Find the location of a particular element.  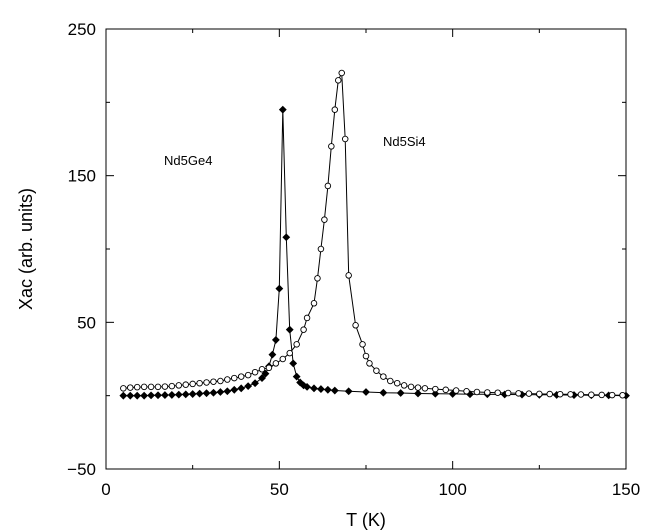

y-tick-label: 50 is located at coordinates (86, 322).